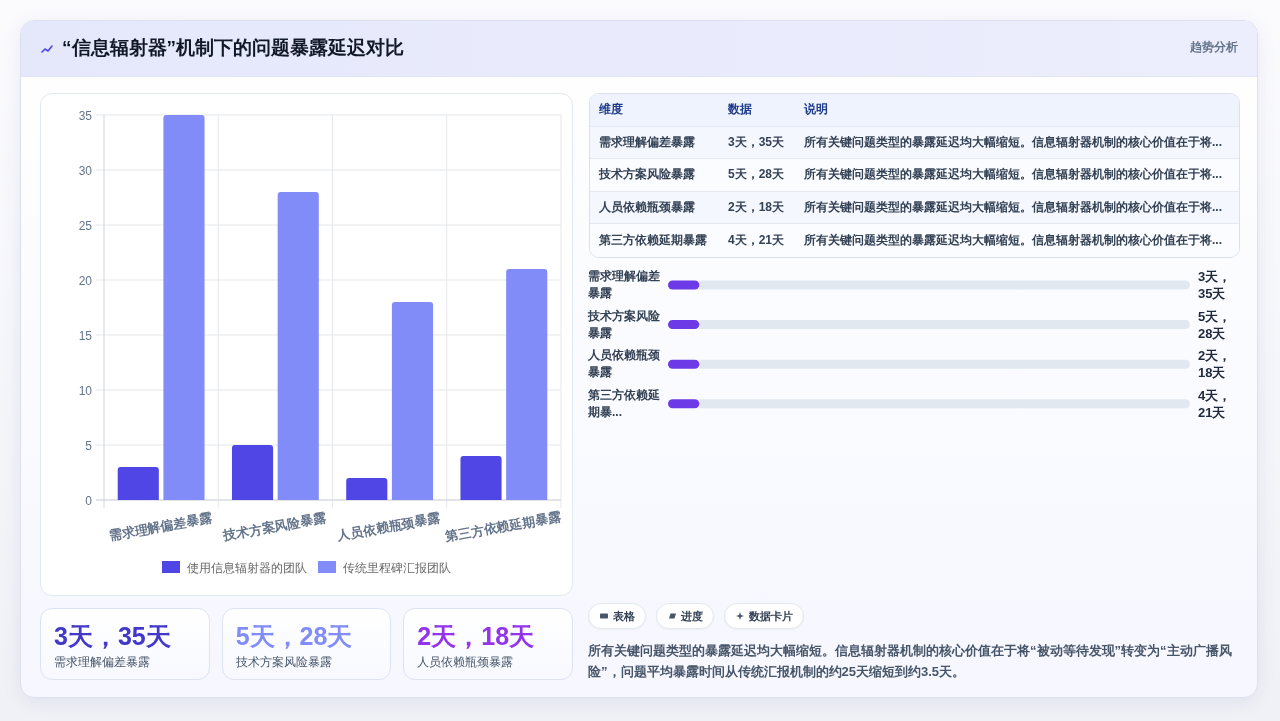 The height and width of the screenshot is (721, 1280). I want to click on text: 趋势分析, so click(1214, 47).